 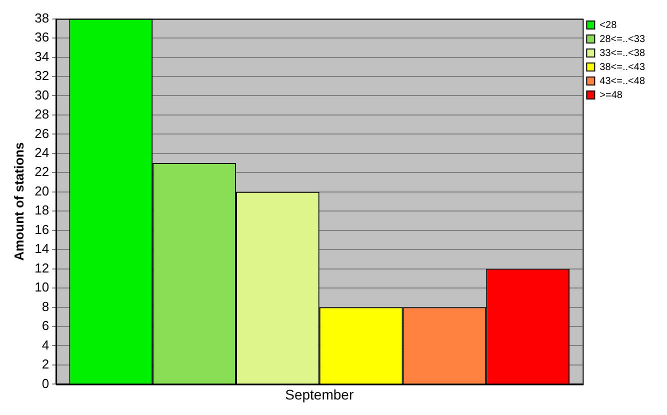 I want to click on y-tick-label: 2, so click(x=46, y=364).